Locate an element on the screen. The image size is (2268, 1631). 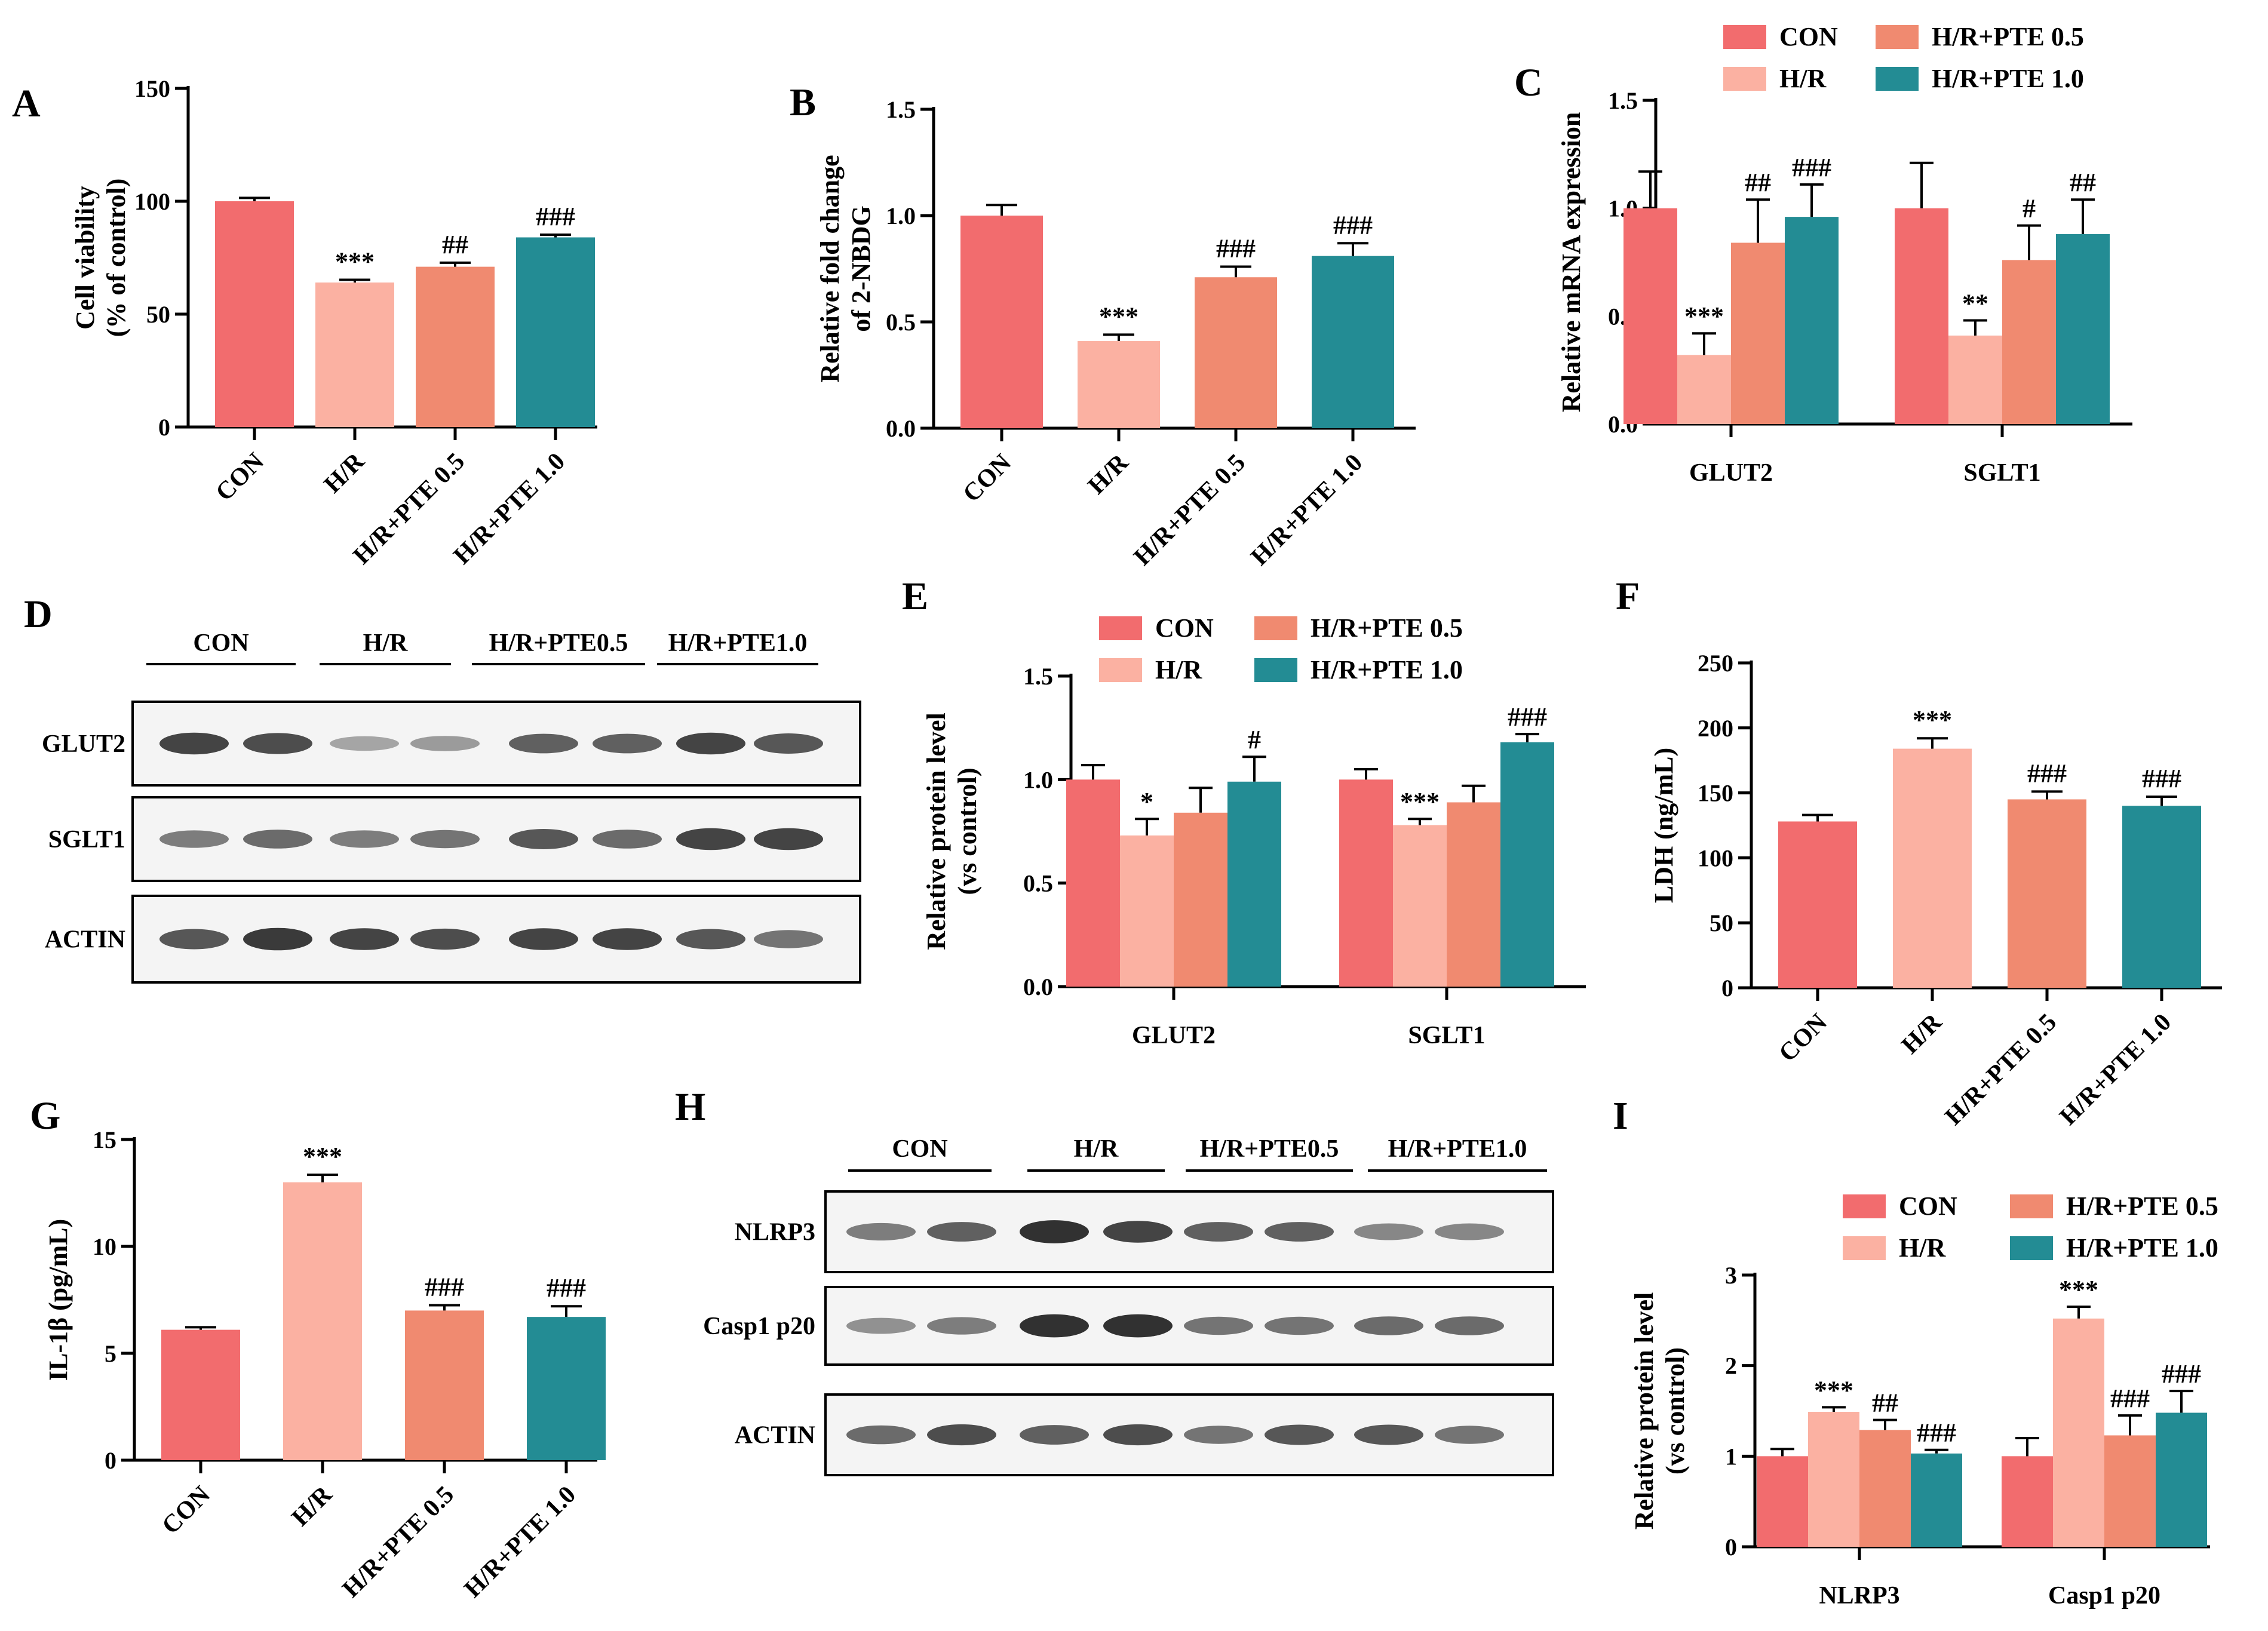
y-tick-label: 10 is located at coordinates (104, 1246).